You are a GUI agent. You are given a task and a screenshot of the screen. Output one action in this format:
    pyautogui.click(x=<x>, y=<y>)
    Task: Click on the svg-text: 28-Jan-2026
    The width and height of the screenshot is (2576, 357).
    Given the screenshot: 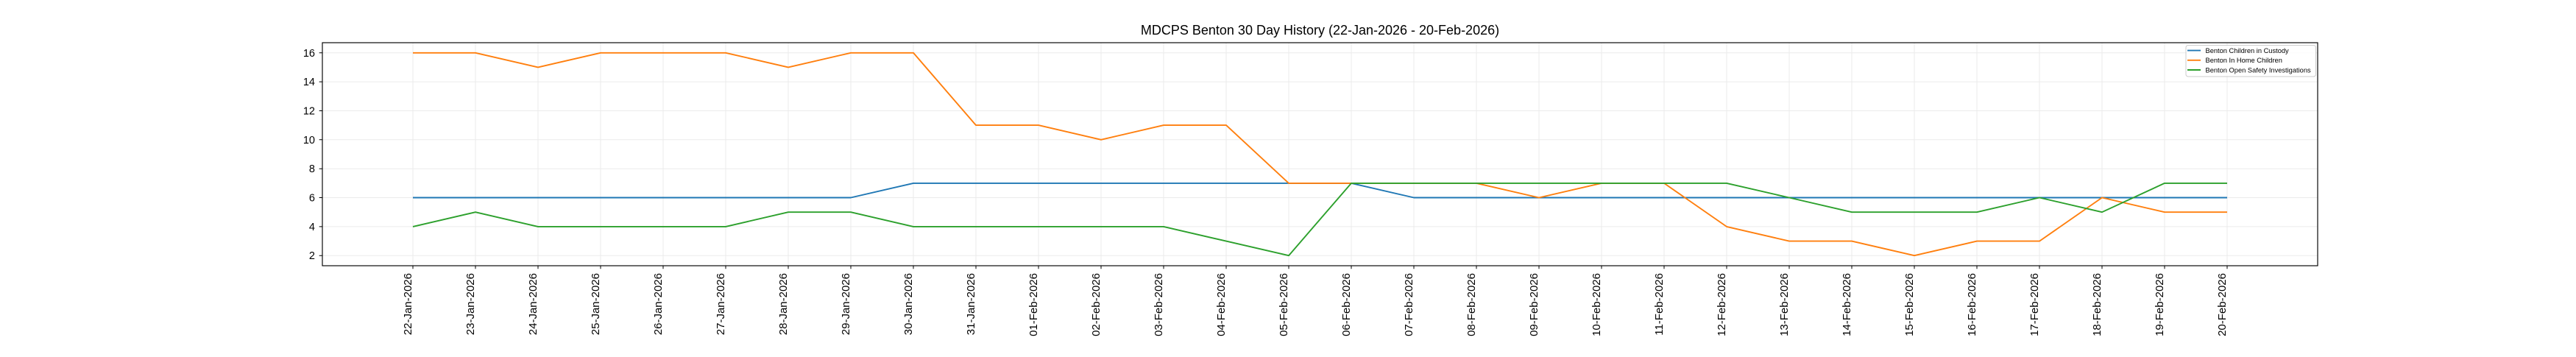 What is the action you would take?
    pyautogui.click(x=784, y=304)
    